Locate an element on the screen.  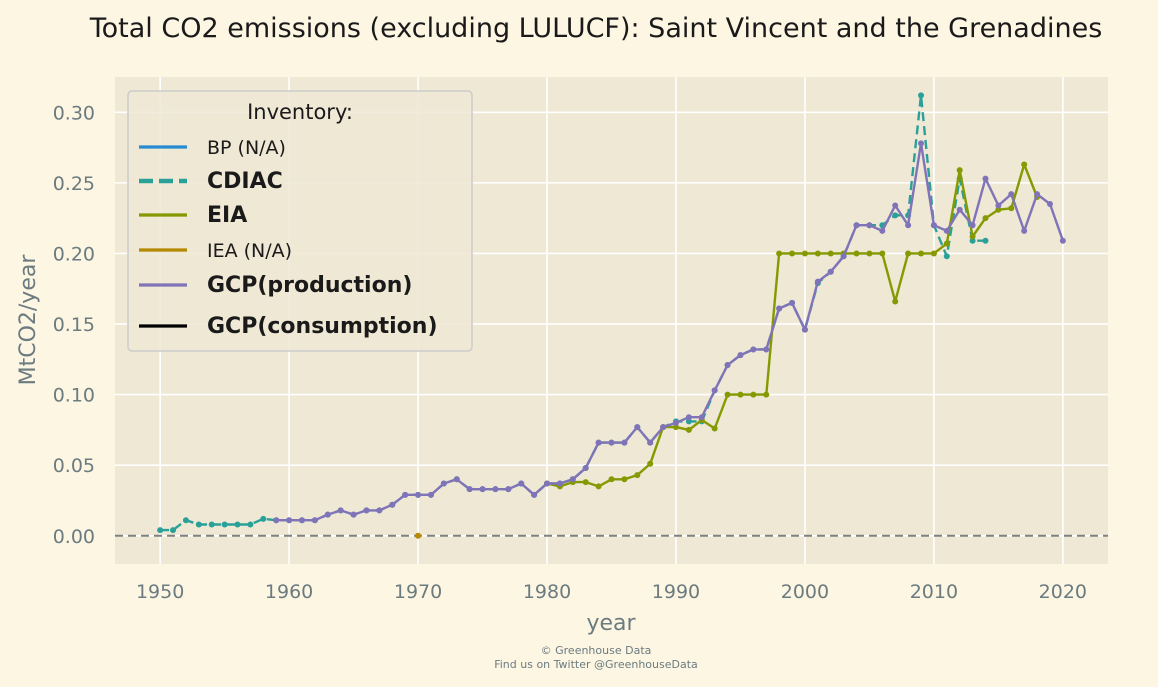
y-tick-label: 0.25 is located at coordinates (74, 184).